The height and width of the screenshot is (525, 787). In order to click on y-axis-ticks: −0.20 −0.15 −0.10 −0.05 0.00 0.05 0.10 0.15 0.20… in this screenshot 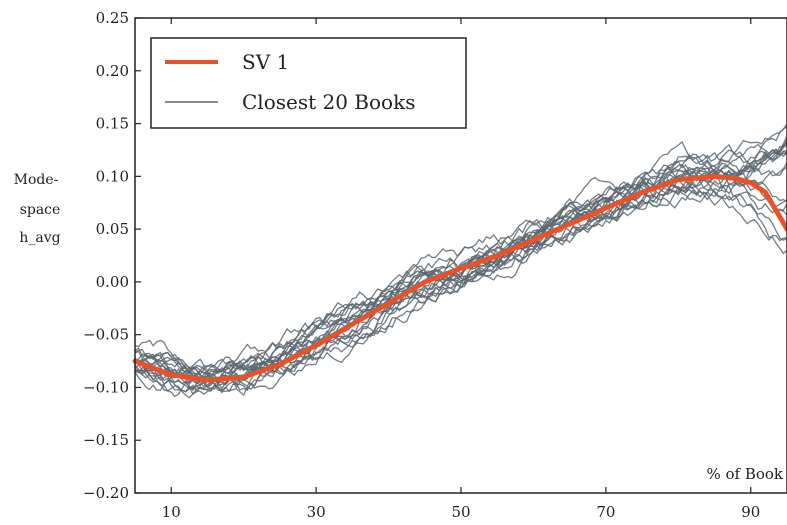, I will do `click(112, 255)`.